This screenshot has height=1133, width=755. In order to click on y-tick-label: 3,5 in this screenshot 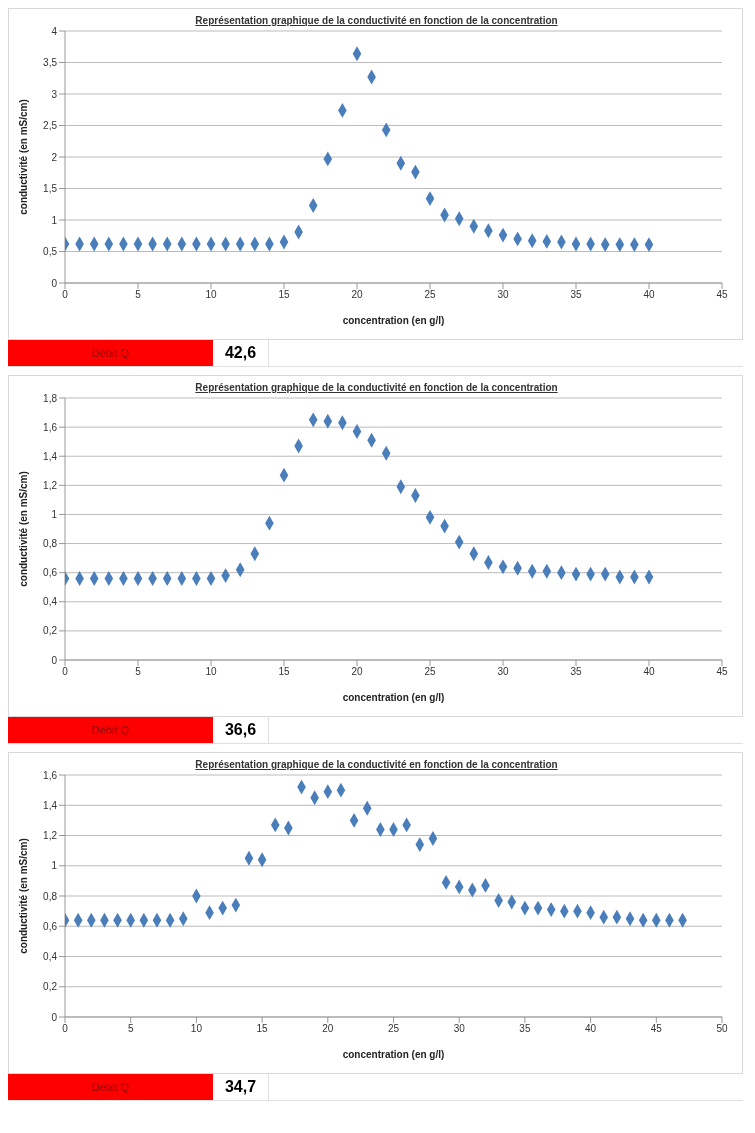, I will do `click(50, 63)`.